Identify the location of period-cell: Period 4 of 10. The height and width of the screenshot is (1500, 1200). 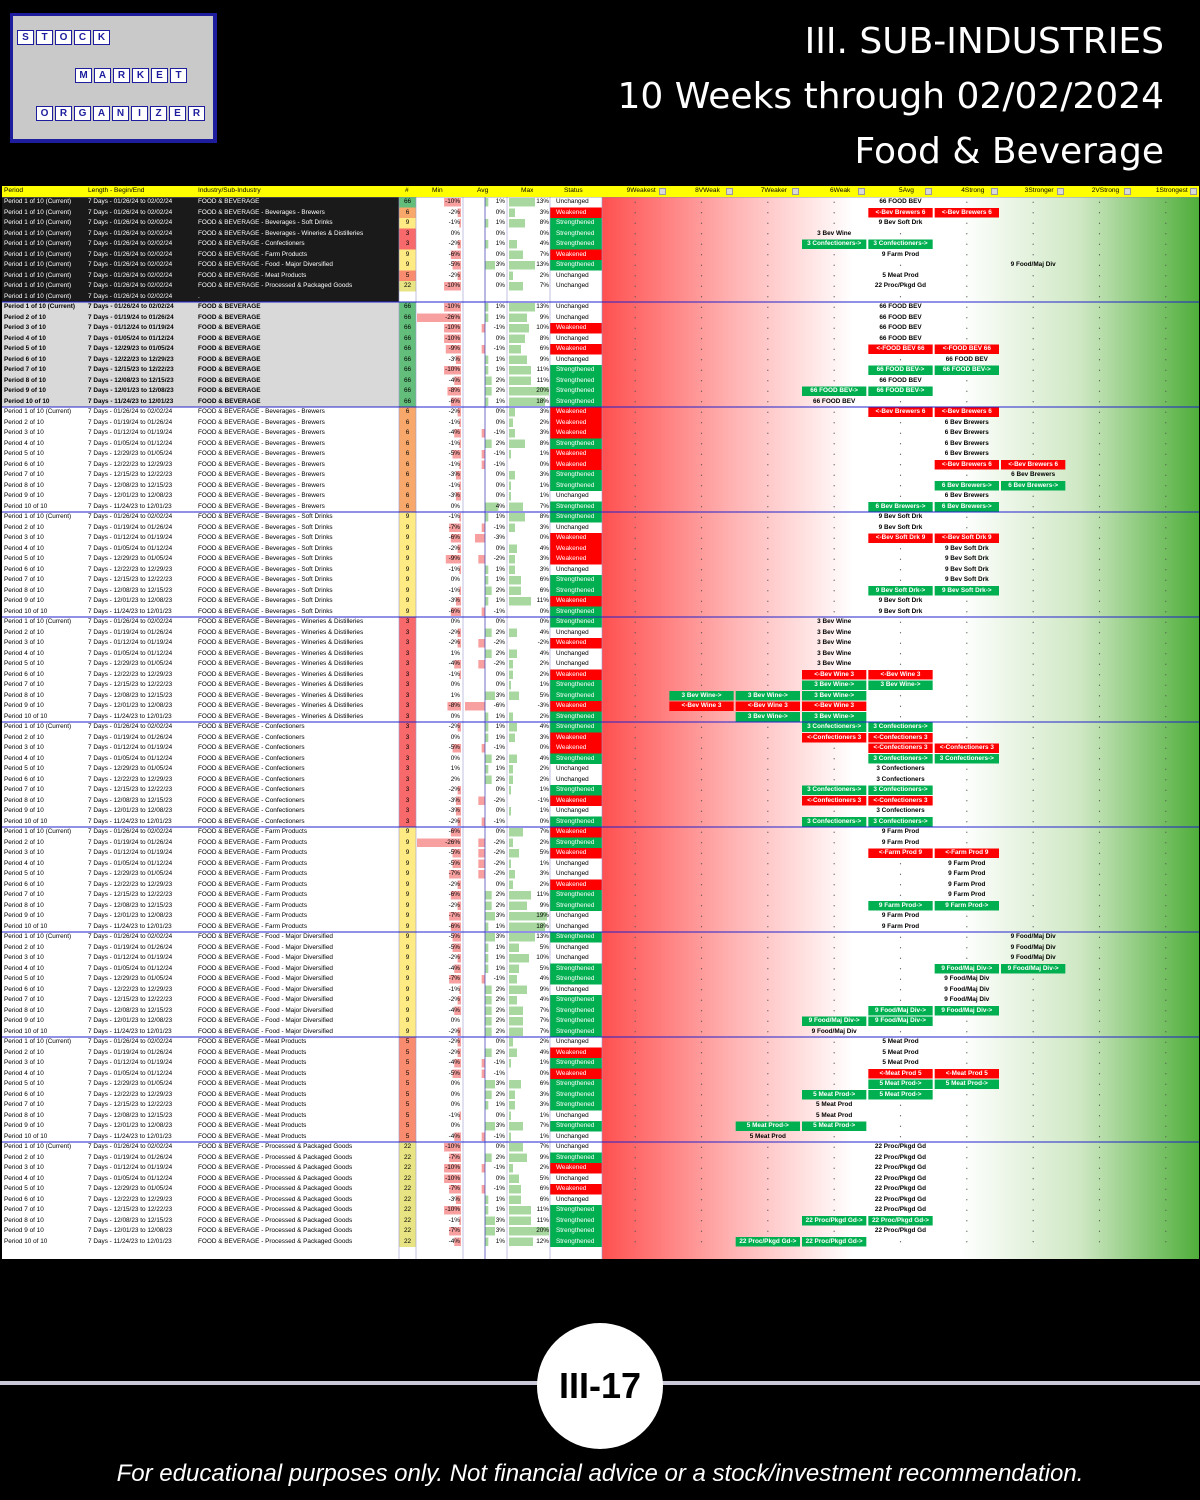
(25, 338).